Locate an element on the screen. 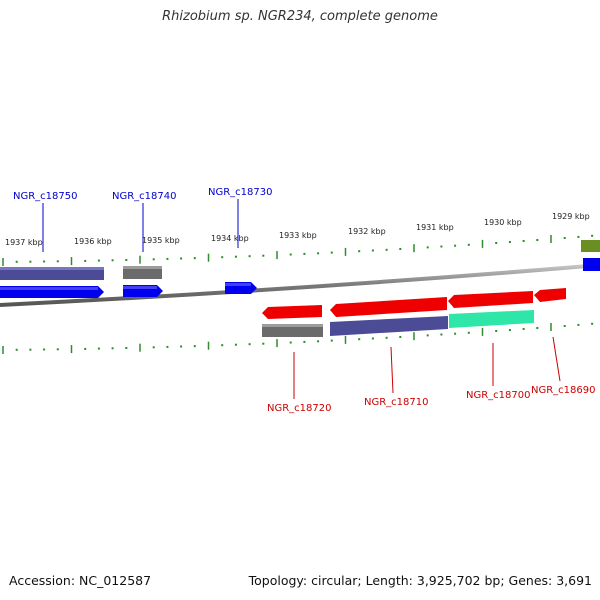 This screenshot has height=600, width=600. tick-label-1933: 1933 kbp is located at coordinates (298, 235).